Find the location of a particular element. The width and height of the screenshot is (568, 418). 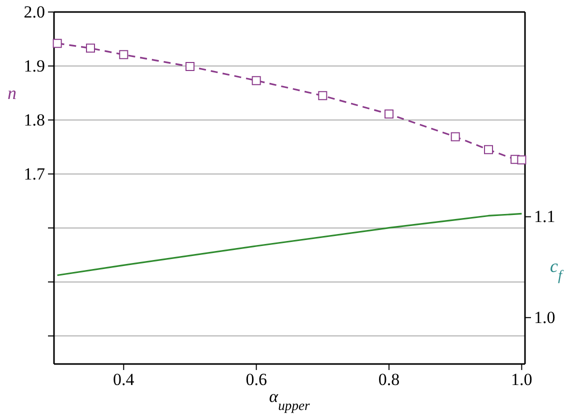

y-axis-title: n is located at coordinates (12, 93).